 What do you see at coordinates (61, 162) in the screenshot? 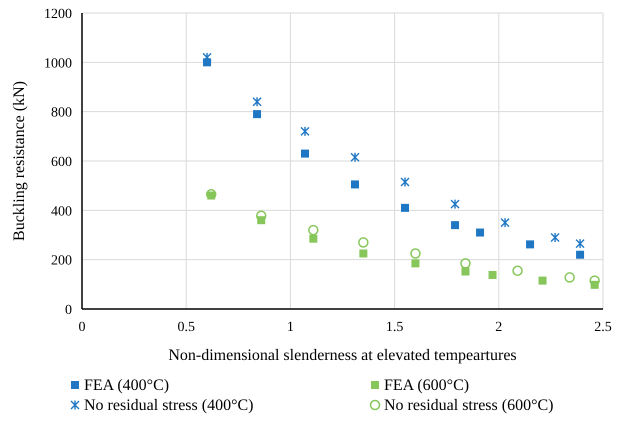
I see `y-tick-label: 600` at bounding box center [61, 162].